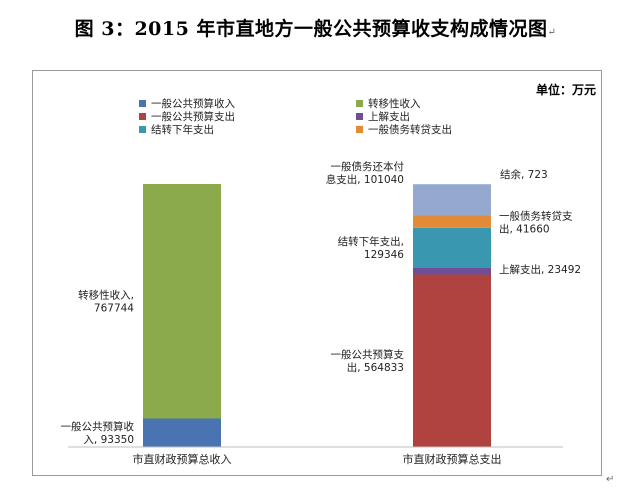  I want to click on legend-item: 结转下年支出, so click(176, 129).